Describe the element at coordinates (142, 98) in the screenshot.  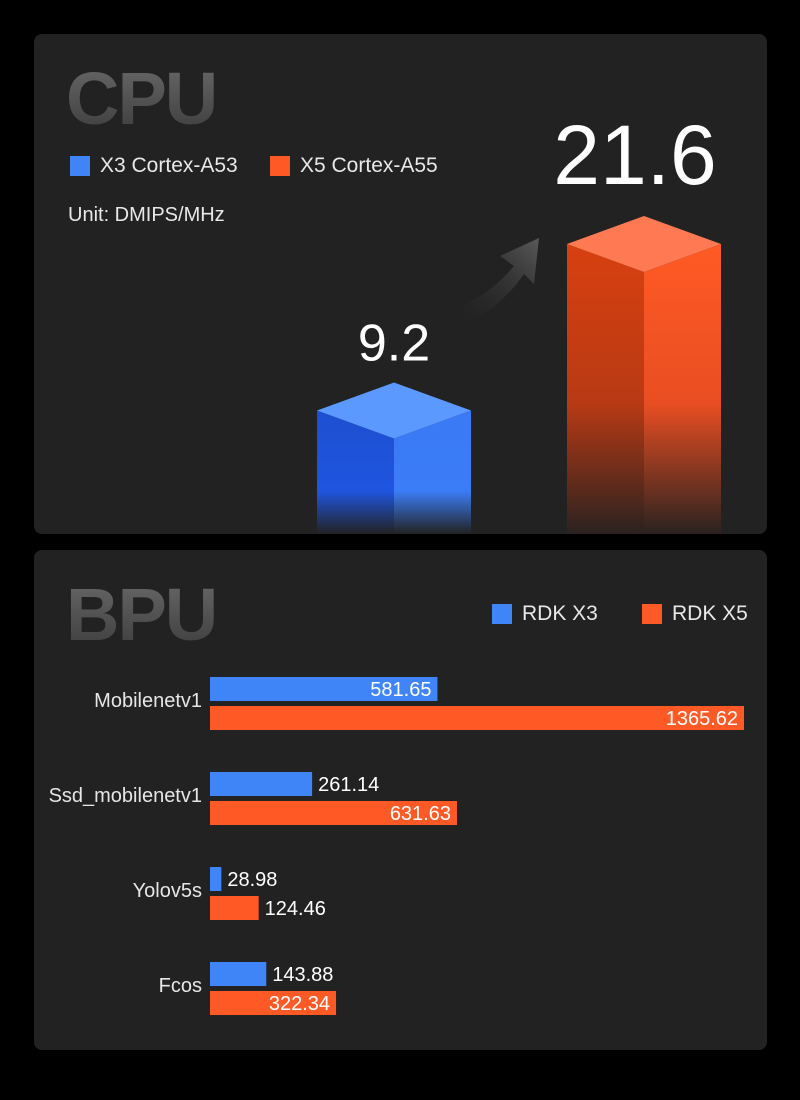
I see `cpu-title: CPU` at that location.